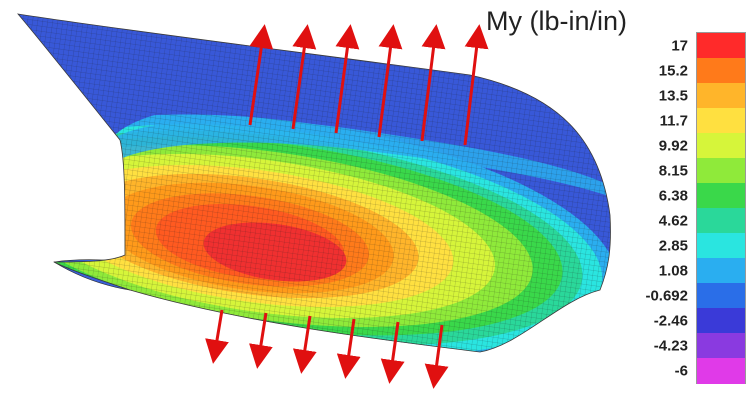 Image resolution: width=750 pixels, height=398 pixels. What do you see at coordinates (666, 295) in the screenshot?
I see `legend-tick-label: -0.692` at bounding box center [666, 295].